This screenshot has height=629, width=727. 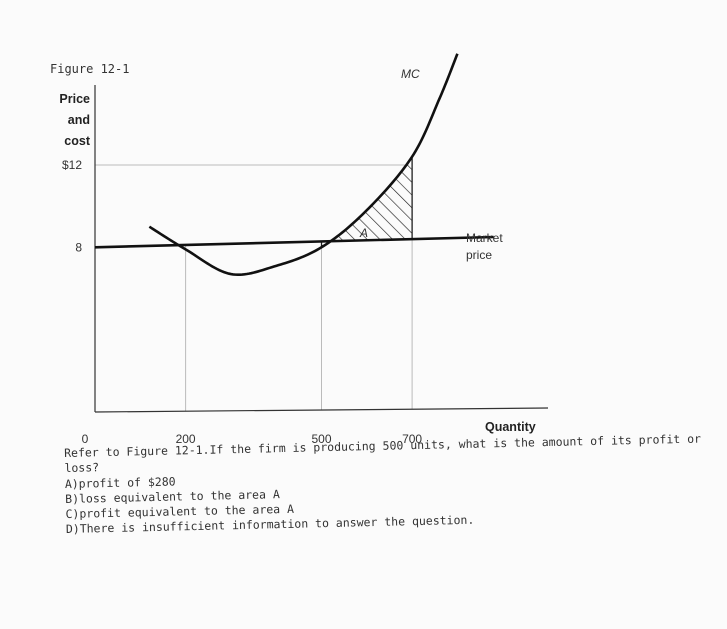 I want to click on figure-label: Figure 12-1, so click(x=90, y=69).